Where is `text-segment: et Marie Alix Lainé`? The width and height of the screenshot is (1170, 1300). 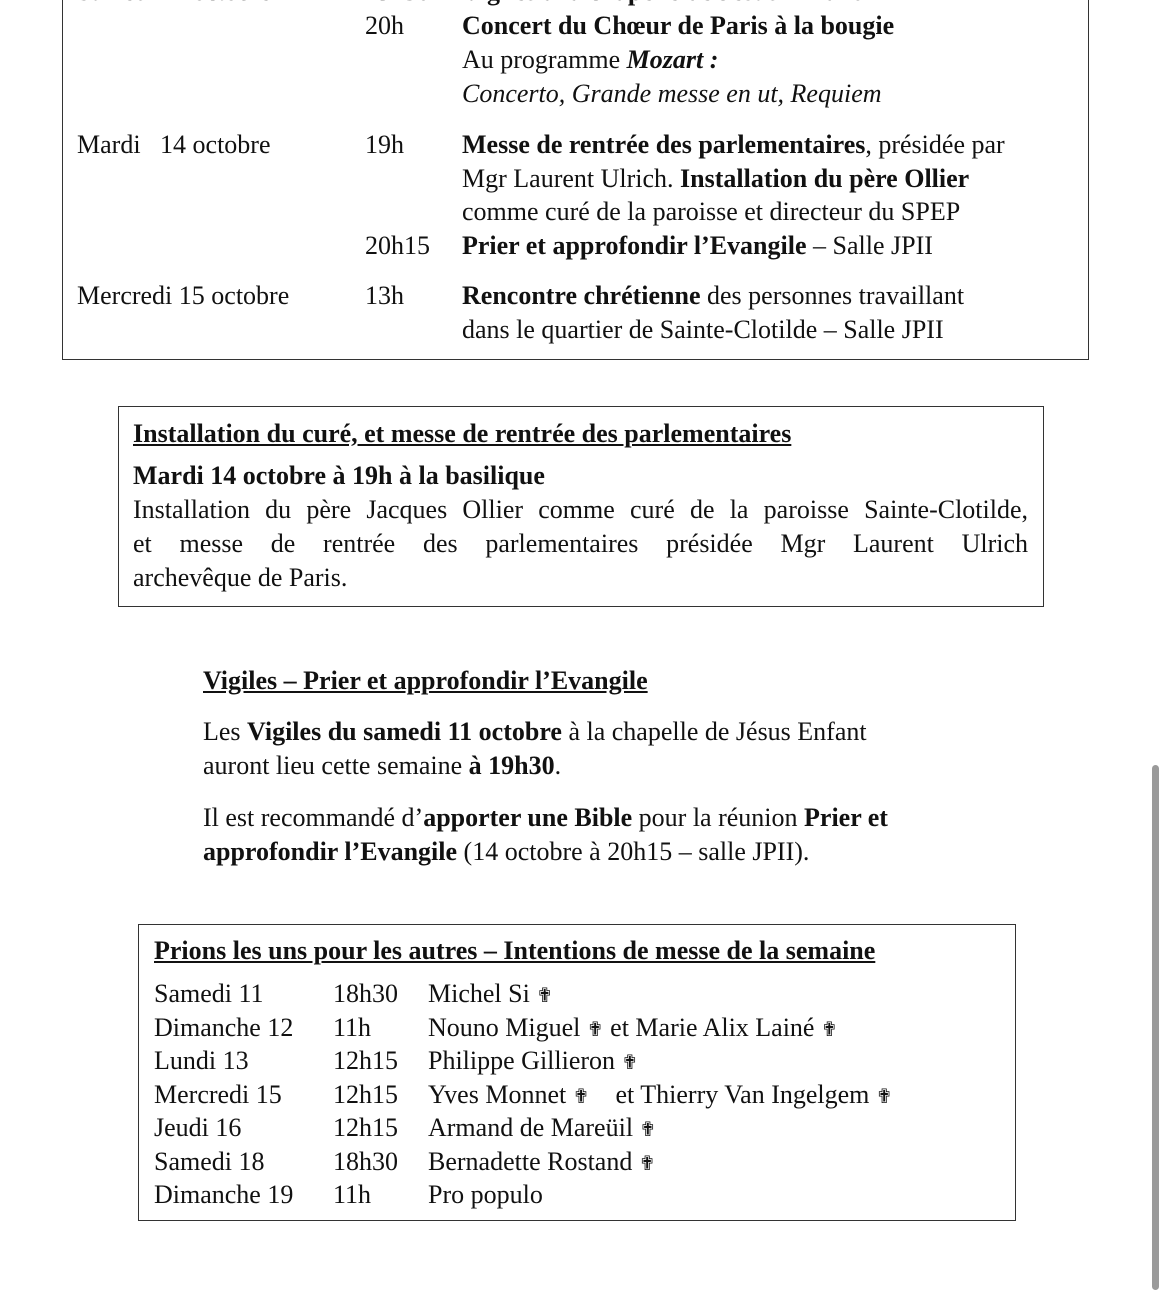
text-segment: et Marie Alix Lainé is located at coordinates (712, 1027).